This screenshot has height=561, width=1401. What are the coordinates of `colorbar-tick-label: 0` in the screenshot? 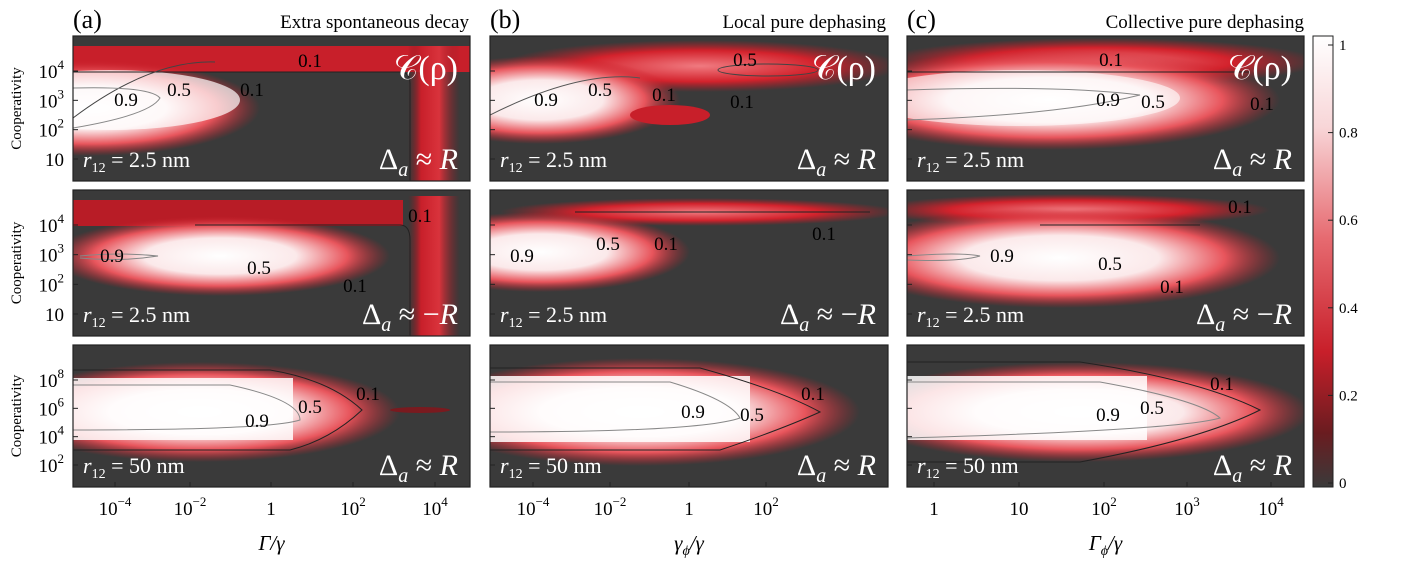 It's located at (1343, 484).